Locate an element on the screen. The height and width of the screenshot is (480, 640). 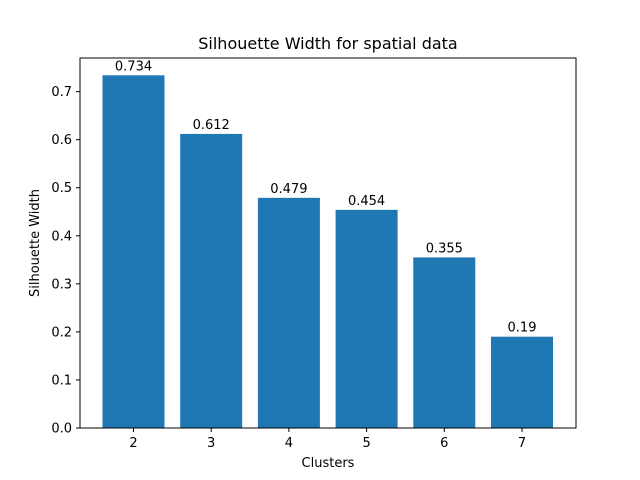
x-tick-label: 4 is located at coordinates (289, 443).